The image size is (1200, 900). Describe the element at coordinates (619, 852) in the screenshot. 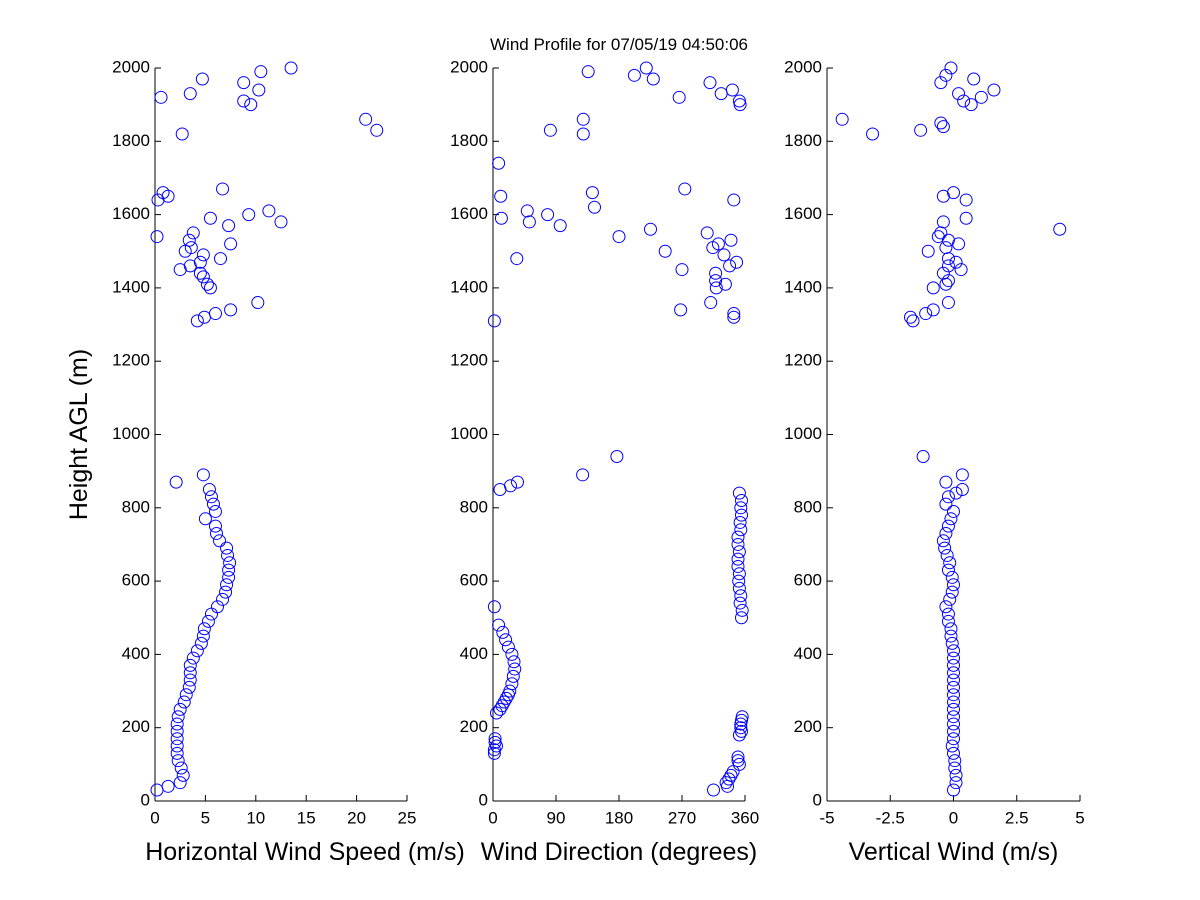

I see `x-axis-label: Wind Direction (degrees)` at that location.